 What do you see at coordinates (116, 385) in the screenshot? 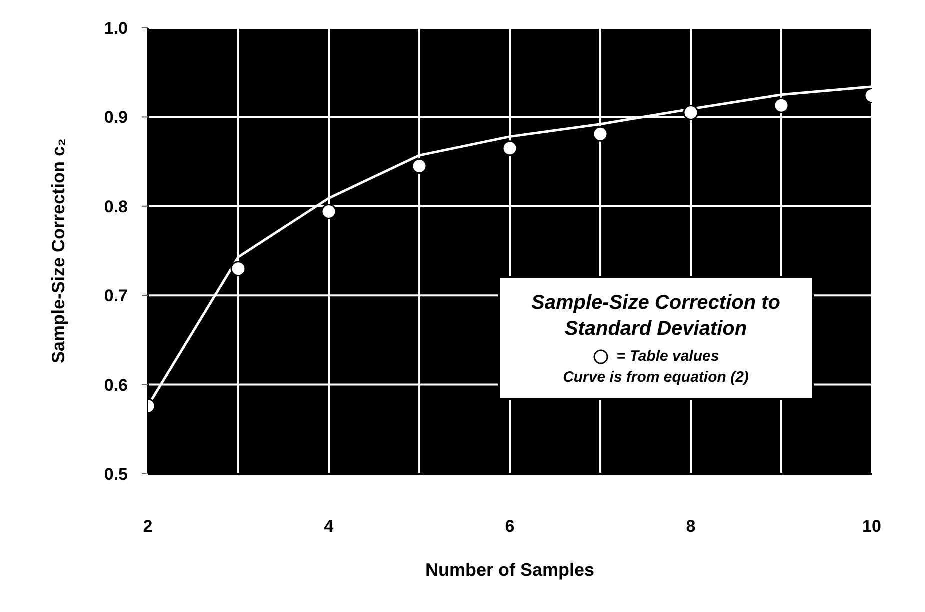
I see `y-tick-label: 0.6` at bounding box center [116, 385].